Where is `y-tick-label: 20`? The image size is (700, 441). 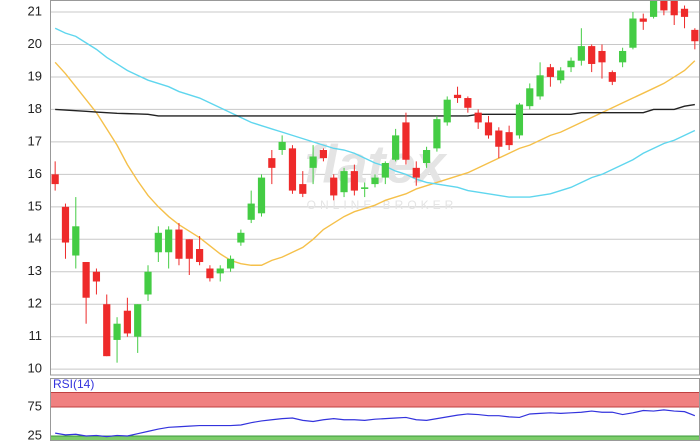 y-tick-label: 20 is located at coordinates (35, 43).